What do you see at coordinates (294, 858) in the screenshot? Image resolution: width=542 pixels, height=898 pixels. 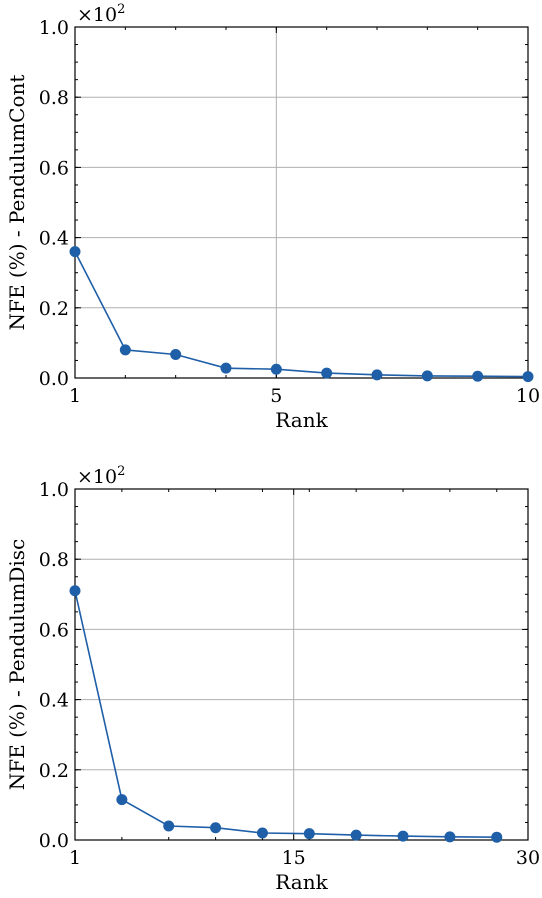 I see `x-tick-label: 15` at bounding box center [294, 858].